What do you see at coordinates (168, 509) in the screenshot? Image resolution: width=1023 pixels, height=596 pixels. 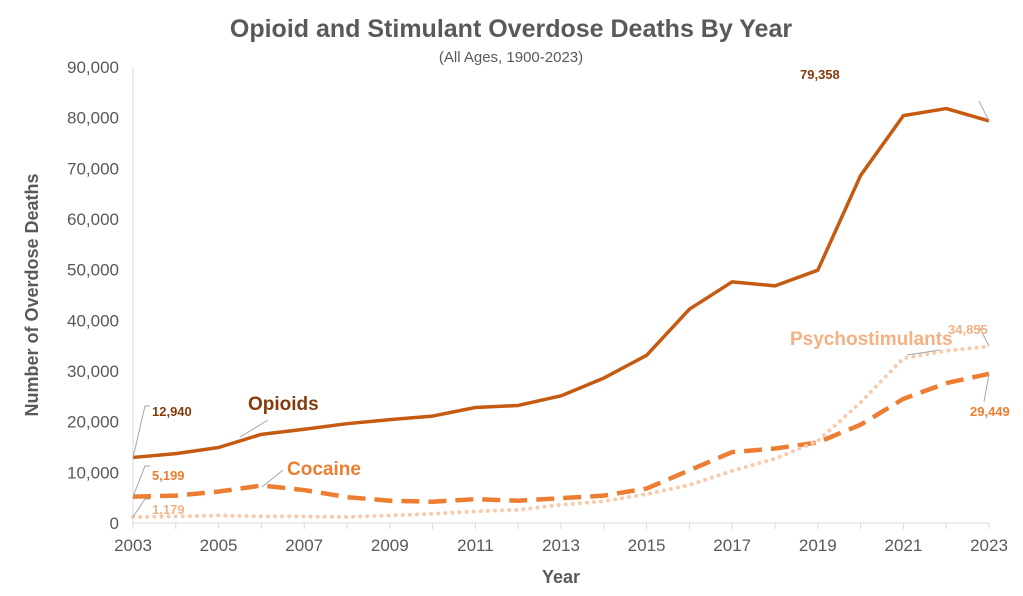 I see `data-label-start: 1,179` at bounding box center [168, 509].